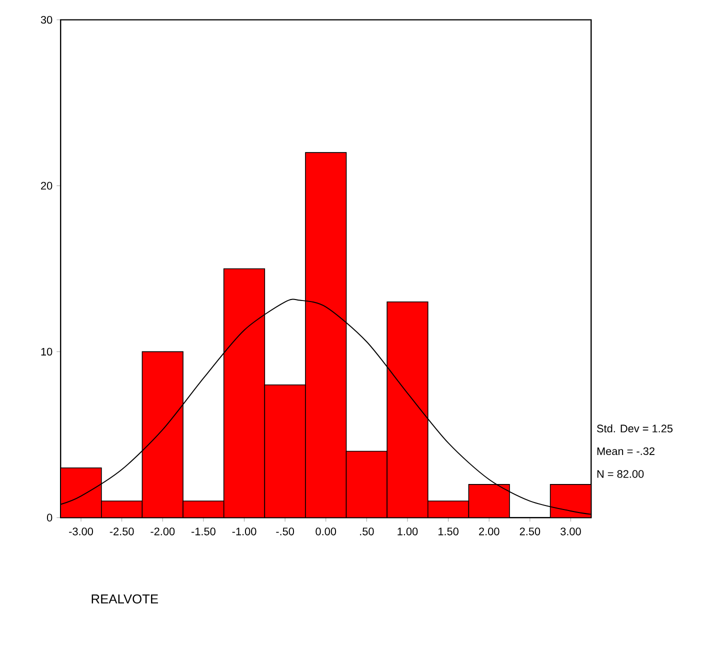 Image resolution: width=727 pixels, height=647 pixels. I want to click on x-tick-label: -2.00, so click(162, 532).